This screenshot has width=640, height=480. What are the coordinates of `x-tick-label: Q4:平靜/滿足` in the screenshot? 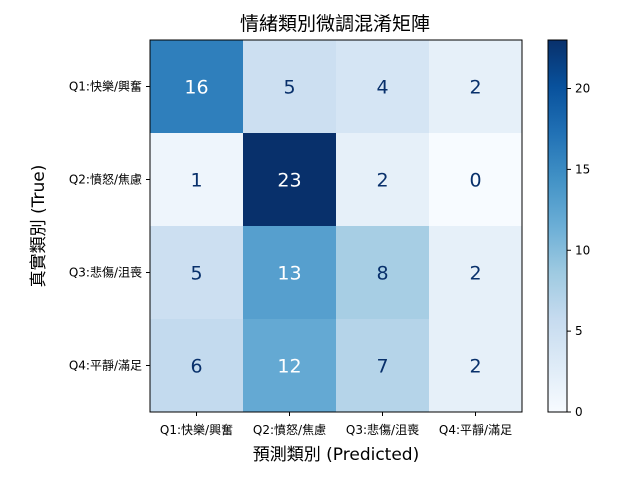 It's located at (475, 430).